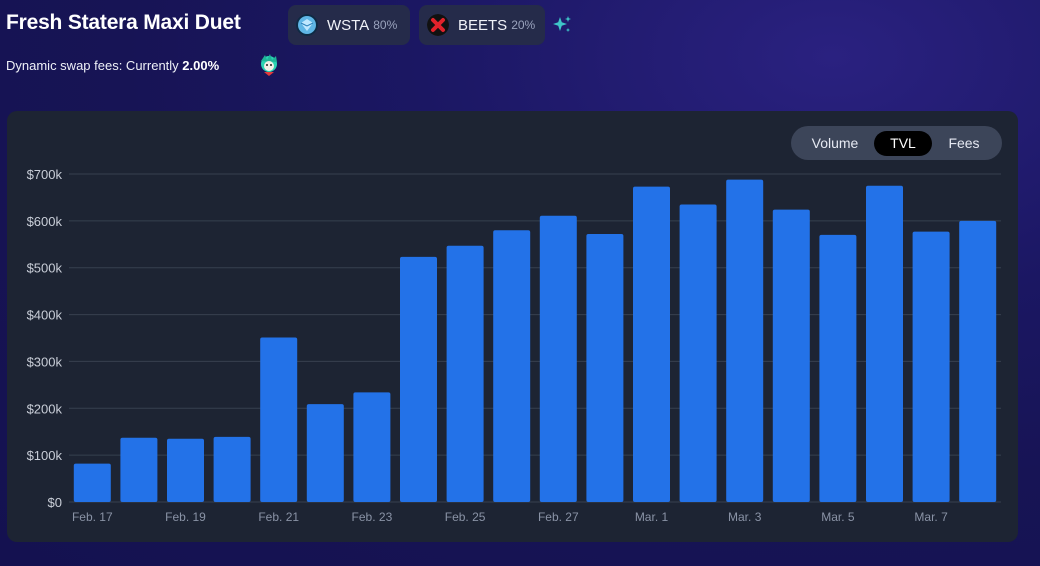  I want to click on token-weight: 80%, so click(385, 25).